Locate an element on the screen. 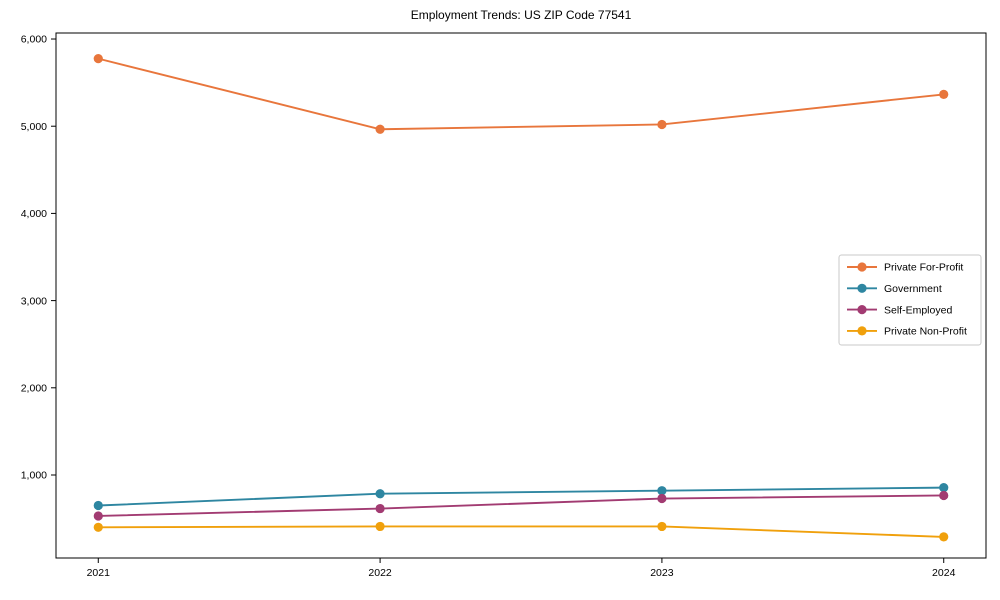 This screenshot has width=1000, height=600. legend-label-private-for-profit: Private For-Profit is located at coordinates (923, 268).